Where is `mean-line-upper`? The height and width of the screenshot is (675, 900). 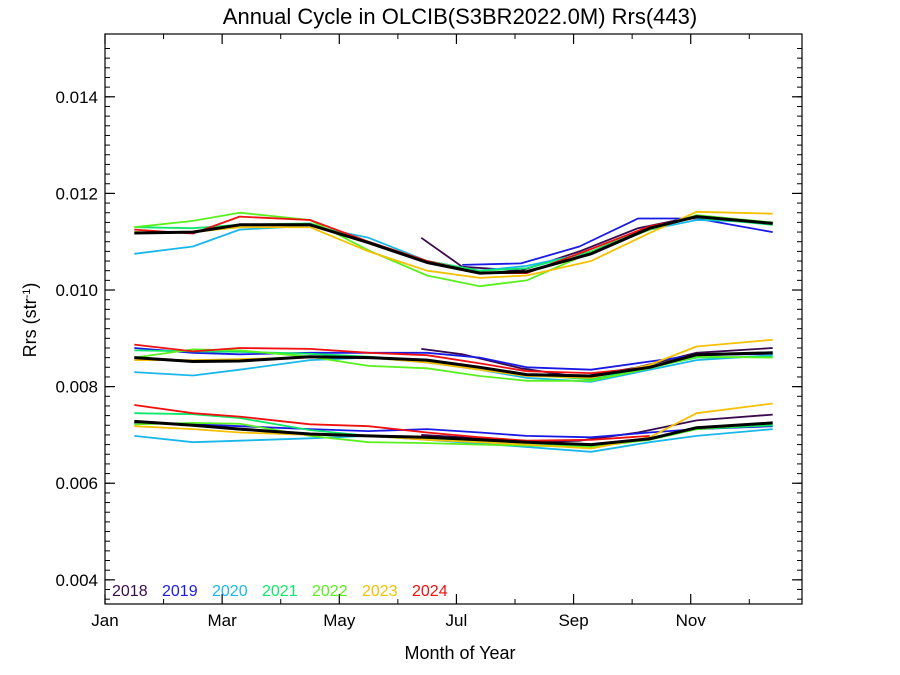
mean-line-upper is located at coordinates (453, 245).